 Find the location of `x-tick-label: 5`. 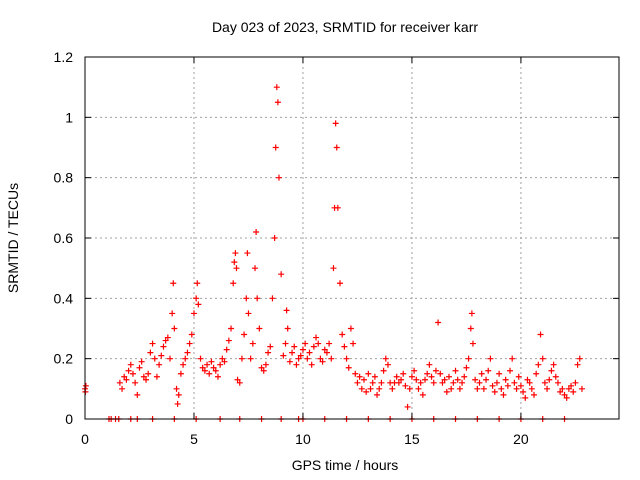

x-tick-label: 5 is located at coordinates (194, 439).